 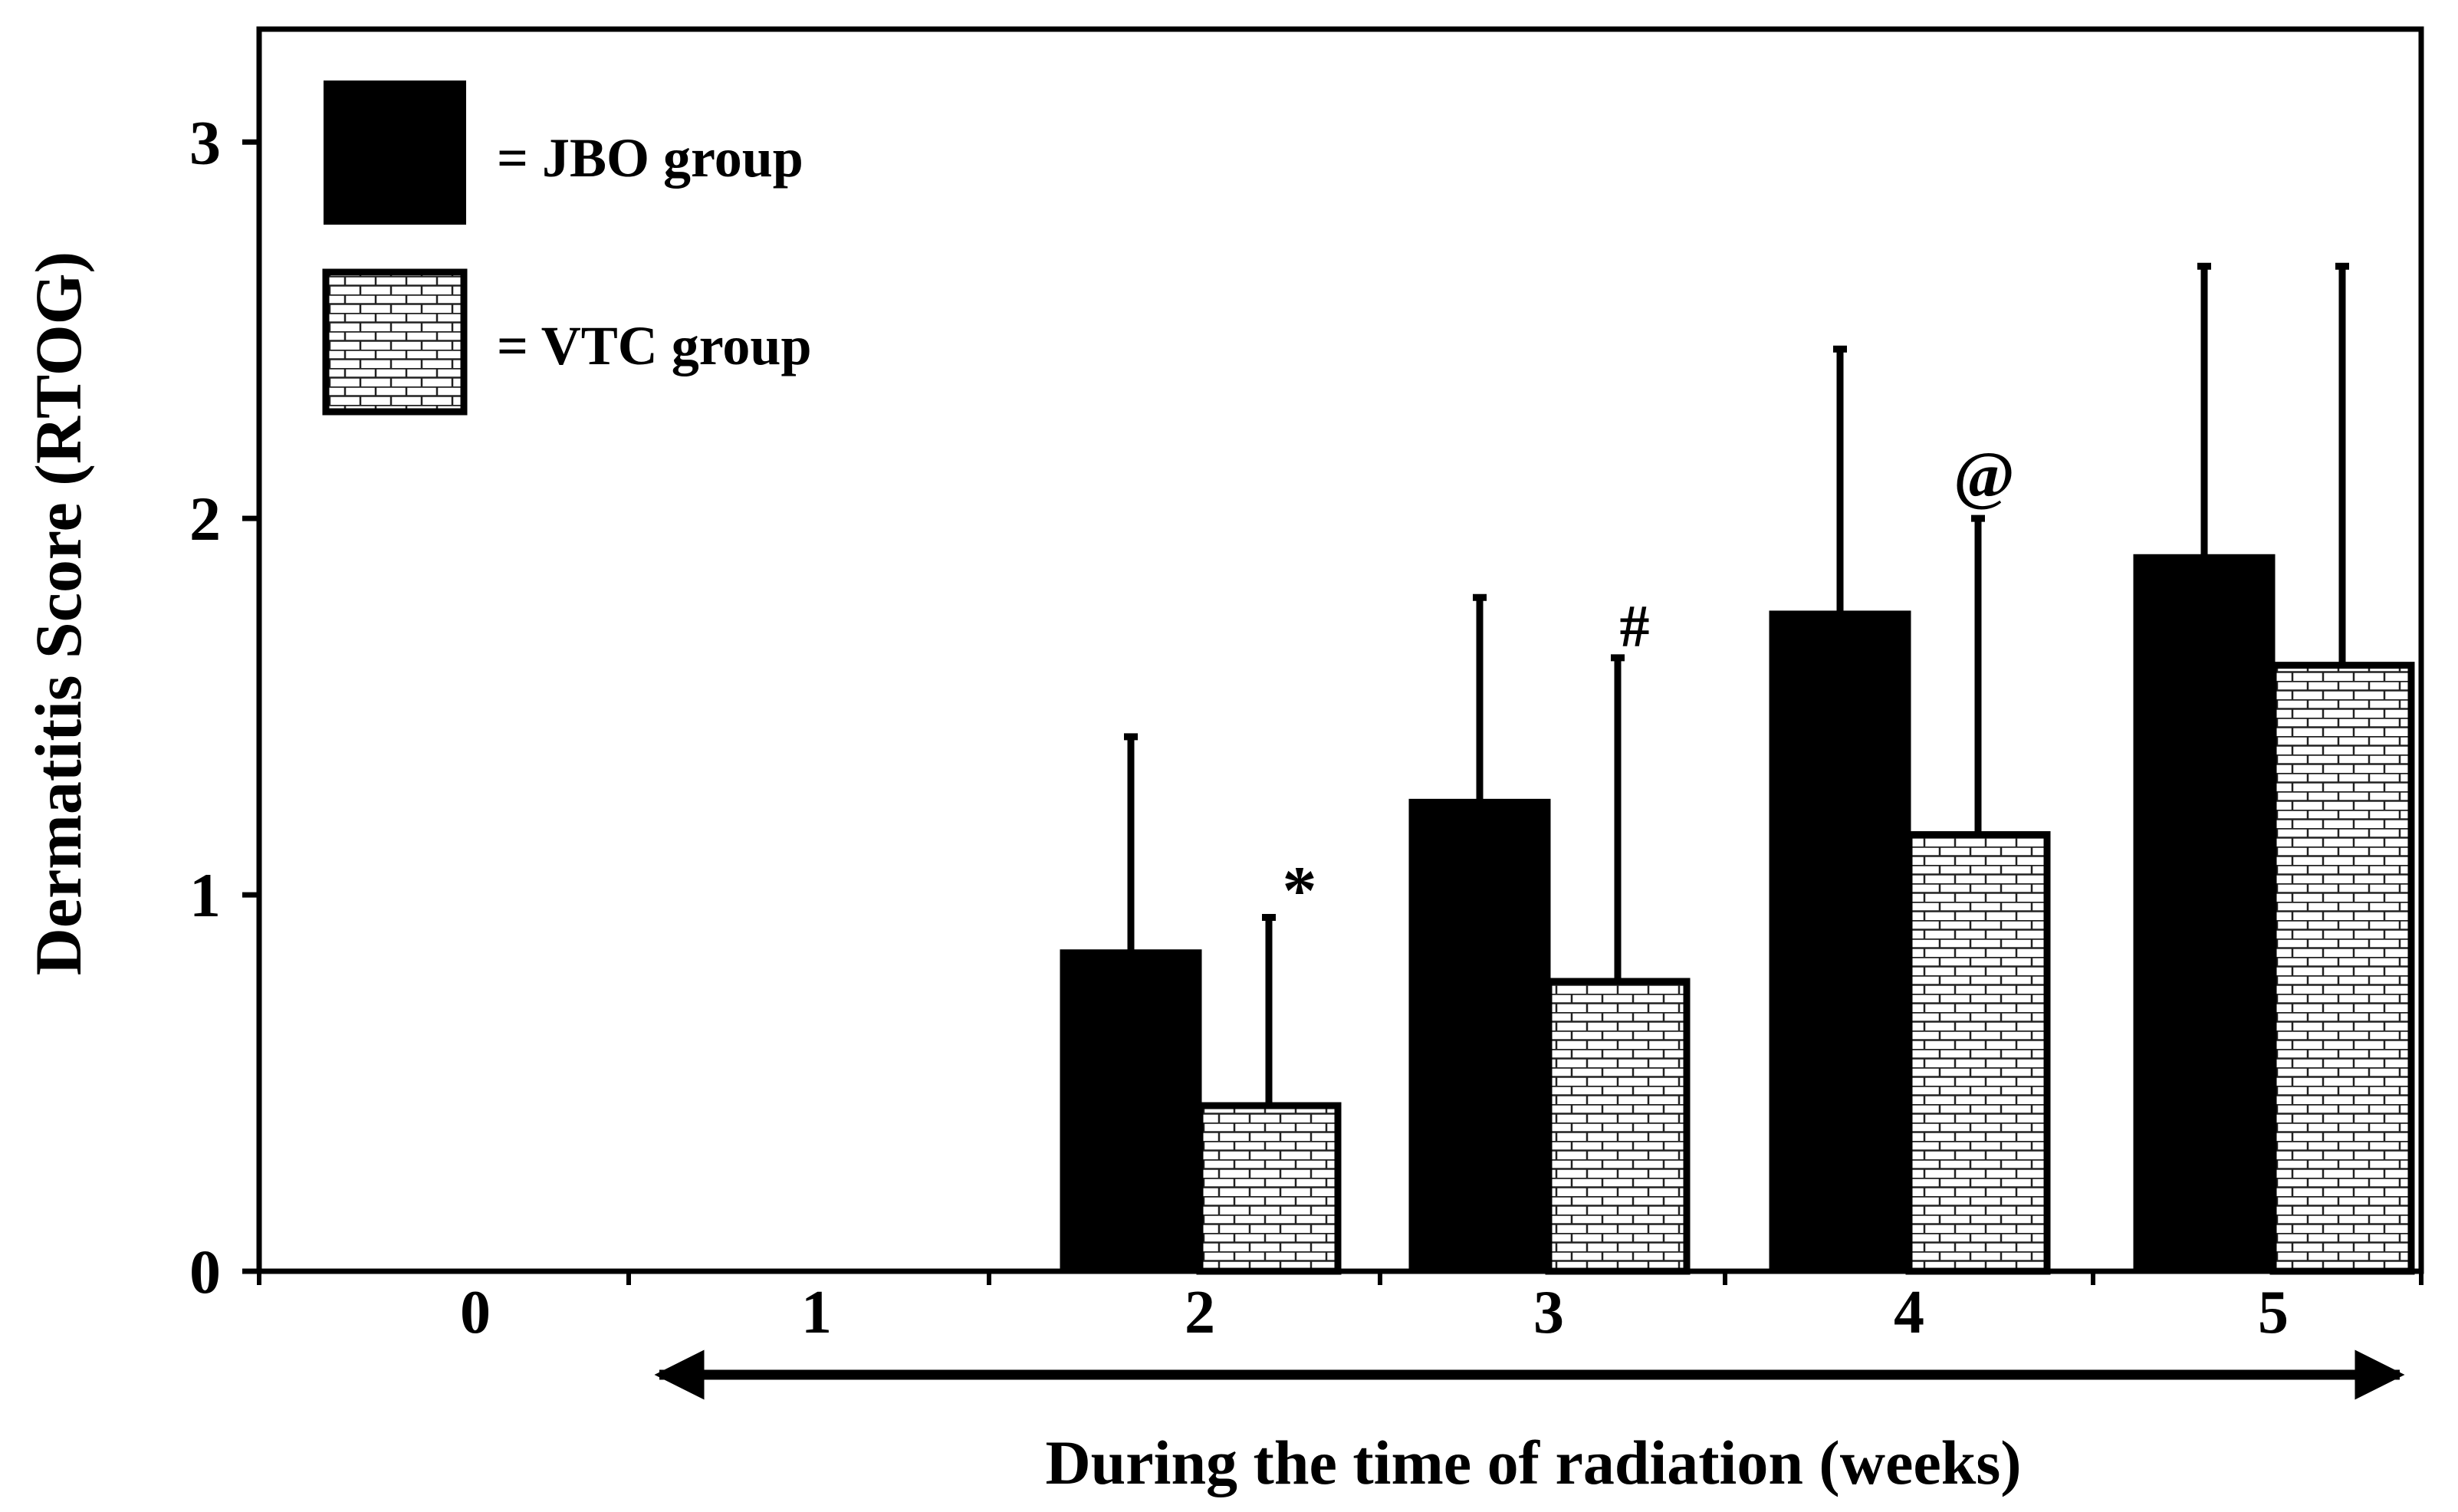 What do you see at coordinates (1533, 1462) in the screenshot?
I see `x-axis-title: During the time of radiation (weeks)` at bounding box center [1533, 1462].